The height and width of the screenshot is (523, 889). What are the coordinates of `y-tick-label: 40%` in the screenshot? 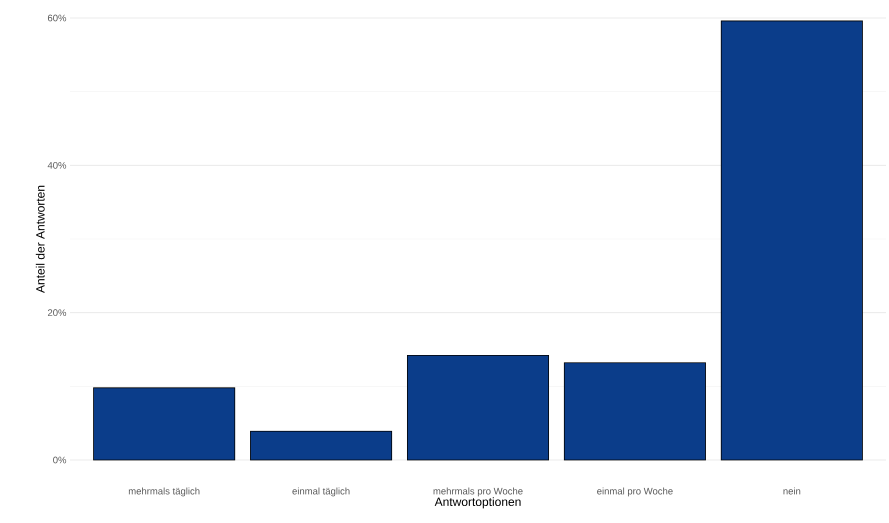 It's located at (57, 165).